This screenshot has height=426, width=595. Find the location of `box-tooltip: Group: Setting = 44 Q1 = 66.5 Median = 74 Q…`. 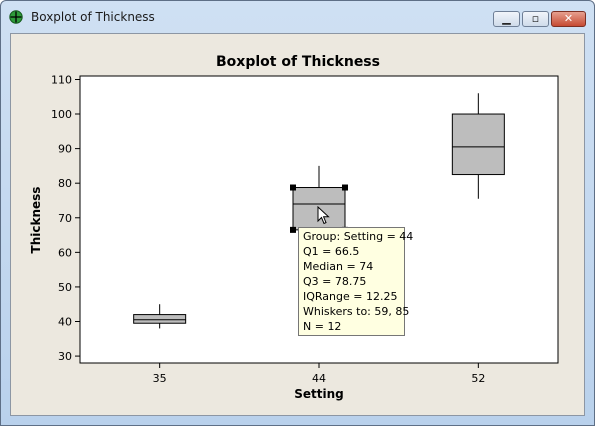

box-tooltip: Group: Setting = 44 Q1 = 66.5 Median = 74 Q… is located at coordinates (356, 281).